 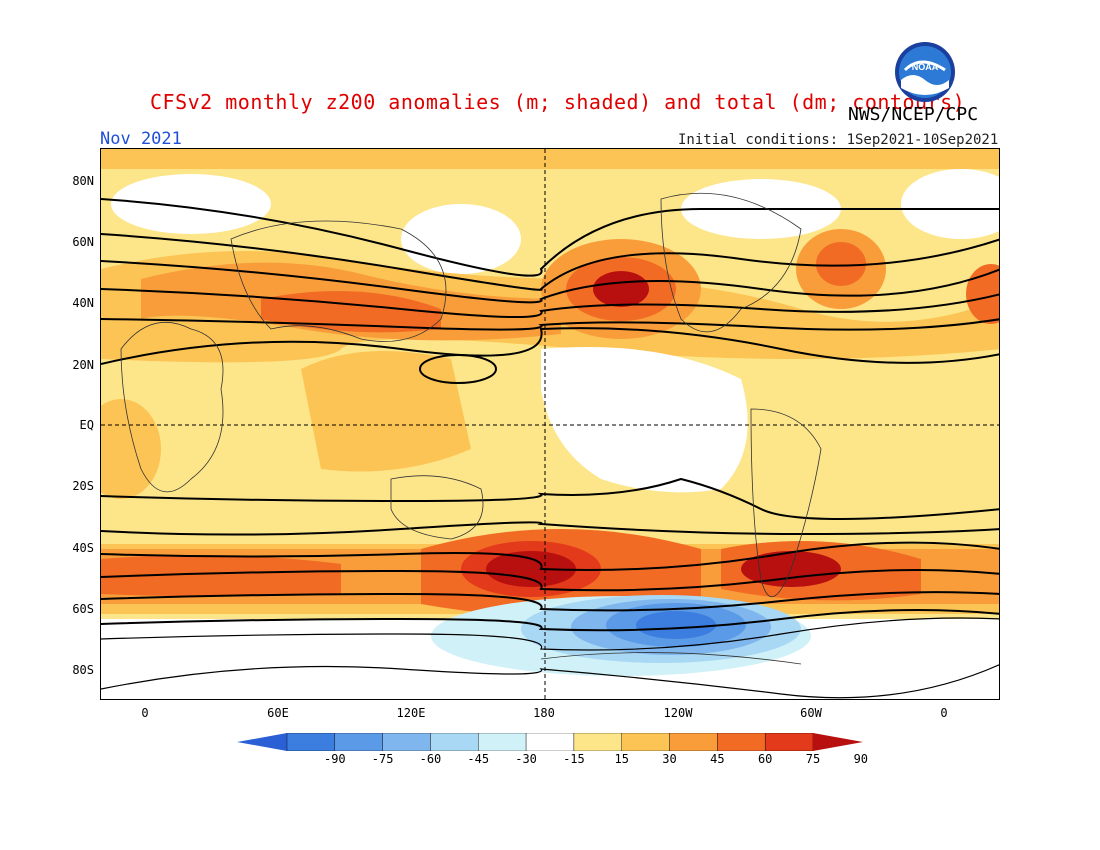 What do you see at coordinates (83, 365) in the screenshot?
I see `lat-label: 20N` at bounding box center [83, 365].